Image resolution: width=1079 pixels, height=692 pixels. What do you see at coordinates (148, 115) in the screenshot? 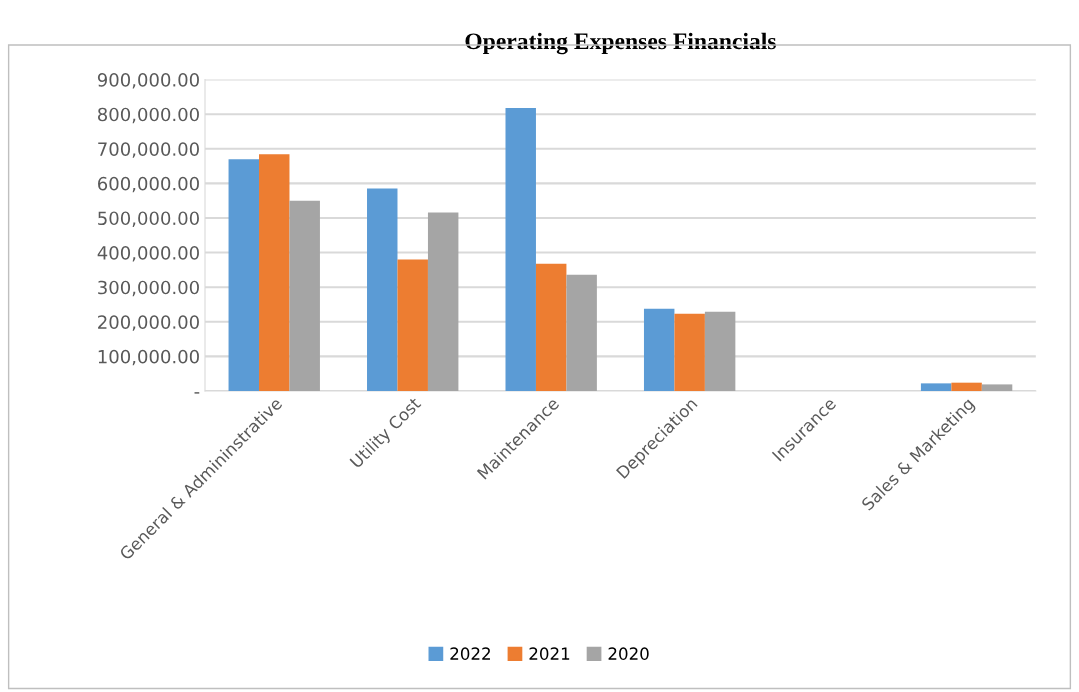
I see `y-tick-label: 800,000.00` at bounding box center [148, 115].